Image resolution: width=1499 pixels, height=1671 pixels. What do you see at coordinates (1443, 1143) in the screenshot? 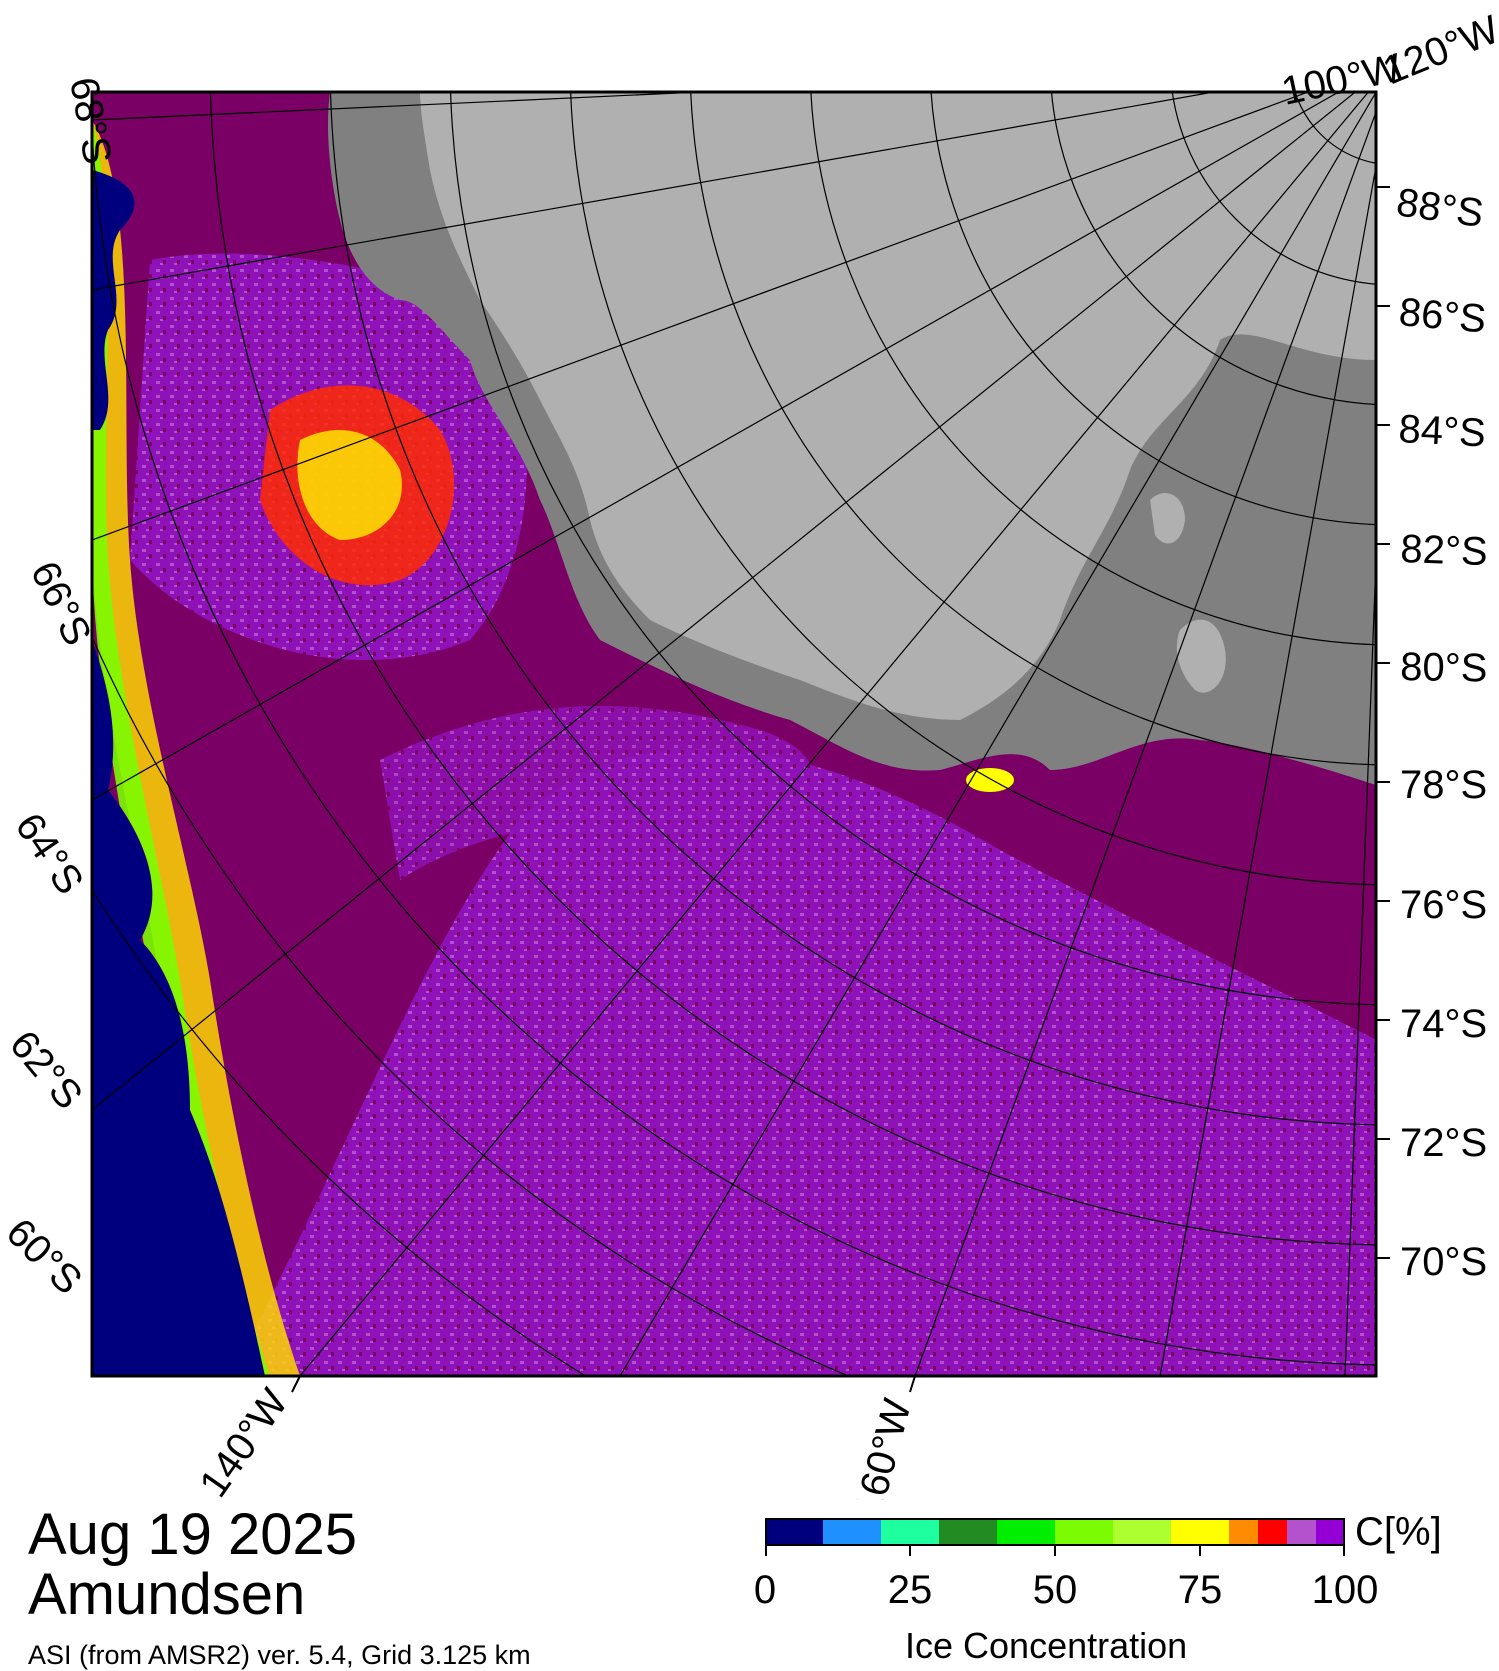
I see `lat-label-72: 72°S` at bounding box center [1443, 1143].